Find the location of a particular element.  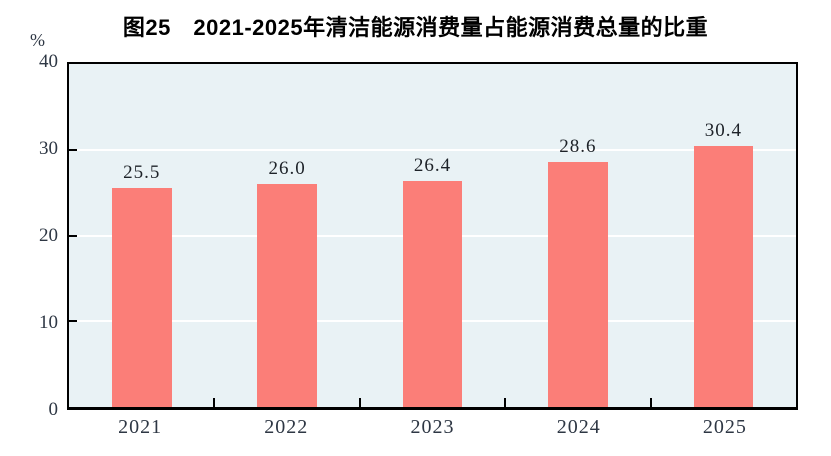

bar-2024 is located at coordinates (578, 284).